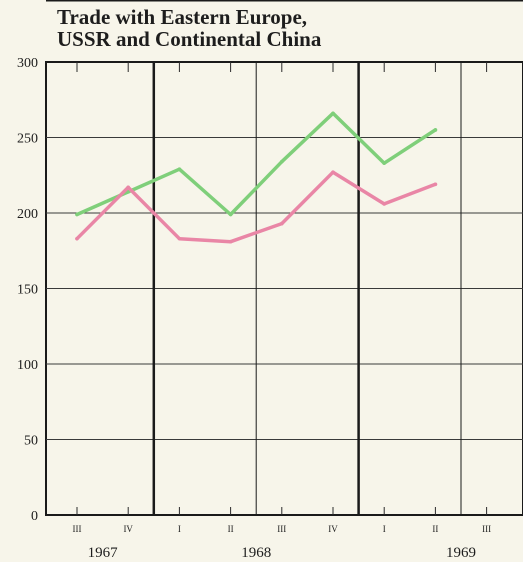  Describe the element at coordinates (182, 17) in the screenshot. I see `chart-title-line-1: Trade with Eastern Europe,` at that location.